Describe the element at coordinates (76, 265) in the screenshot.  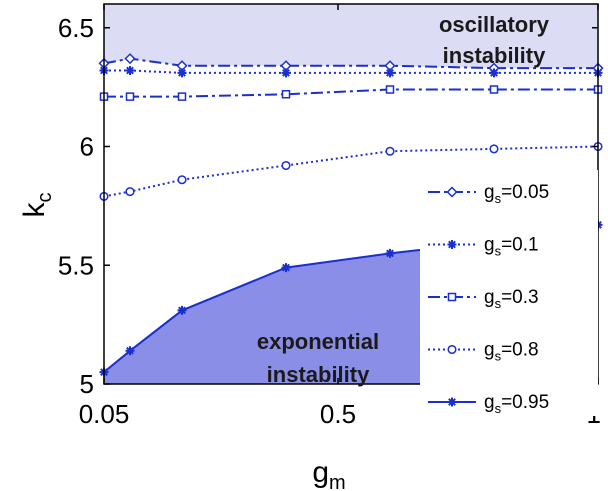
I see `y-tick-label: 5.5` at that location.